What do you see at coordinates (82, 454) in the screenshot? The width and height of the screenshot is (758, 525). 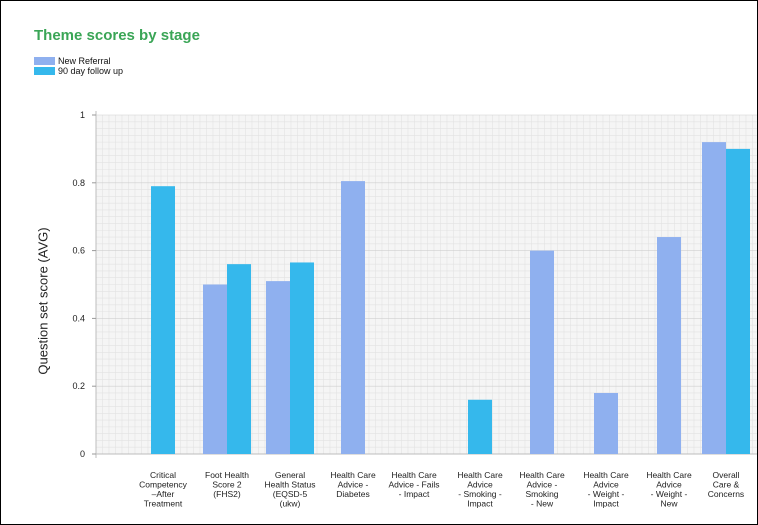 I see `y-tick-label: 0` at bounding box center [82, 454].